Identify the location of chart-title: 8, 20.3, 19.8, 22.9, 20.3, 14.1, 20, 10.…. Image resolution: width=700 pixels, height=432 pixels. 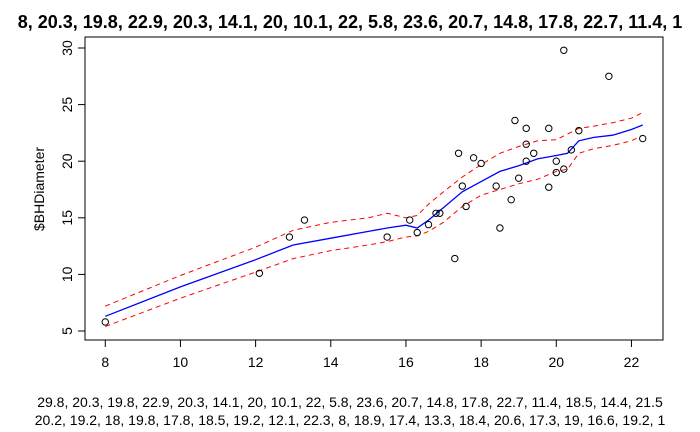
(350, 22).